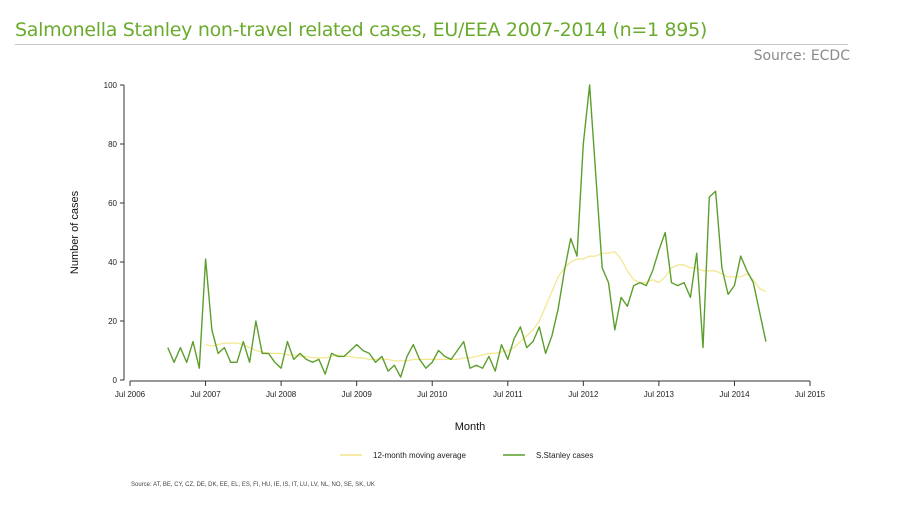 This screenshot has height=509, width=904. What do you see at coordinates (357, 394) in the screenshot?
I see `x-tick-label: Jul 2009` at bounding box center [357, 394].